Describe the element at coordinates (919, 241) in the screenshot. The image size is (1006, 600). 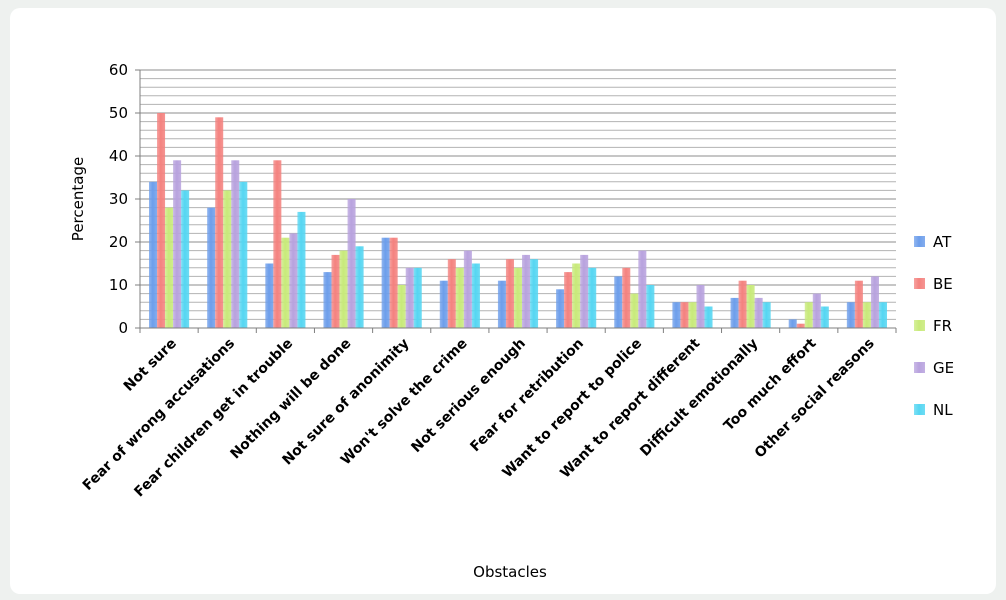
I see `legend-swatch-at` at that location.